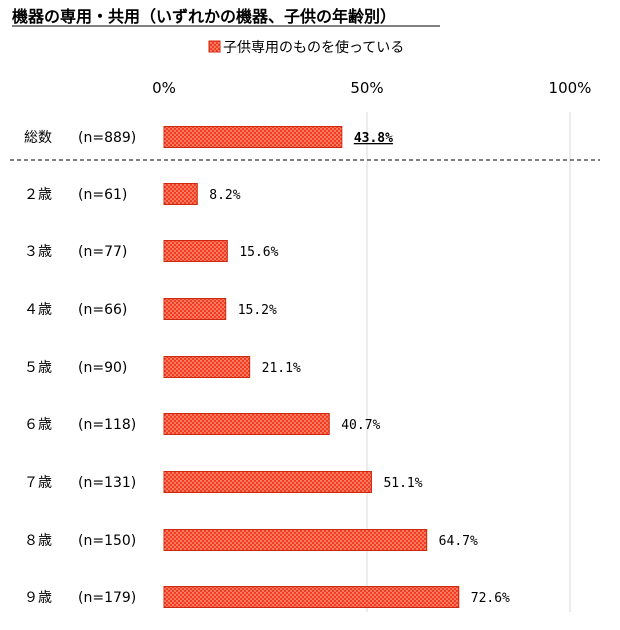 This screenshot has height=630, width=620. What do you see at coordinates (490, 598) in the screenshot?
I see `data-label: 72.6%` at bounding box center [490, 598].